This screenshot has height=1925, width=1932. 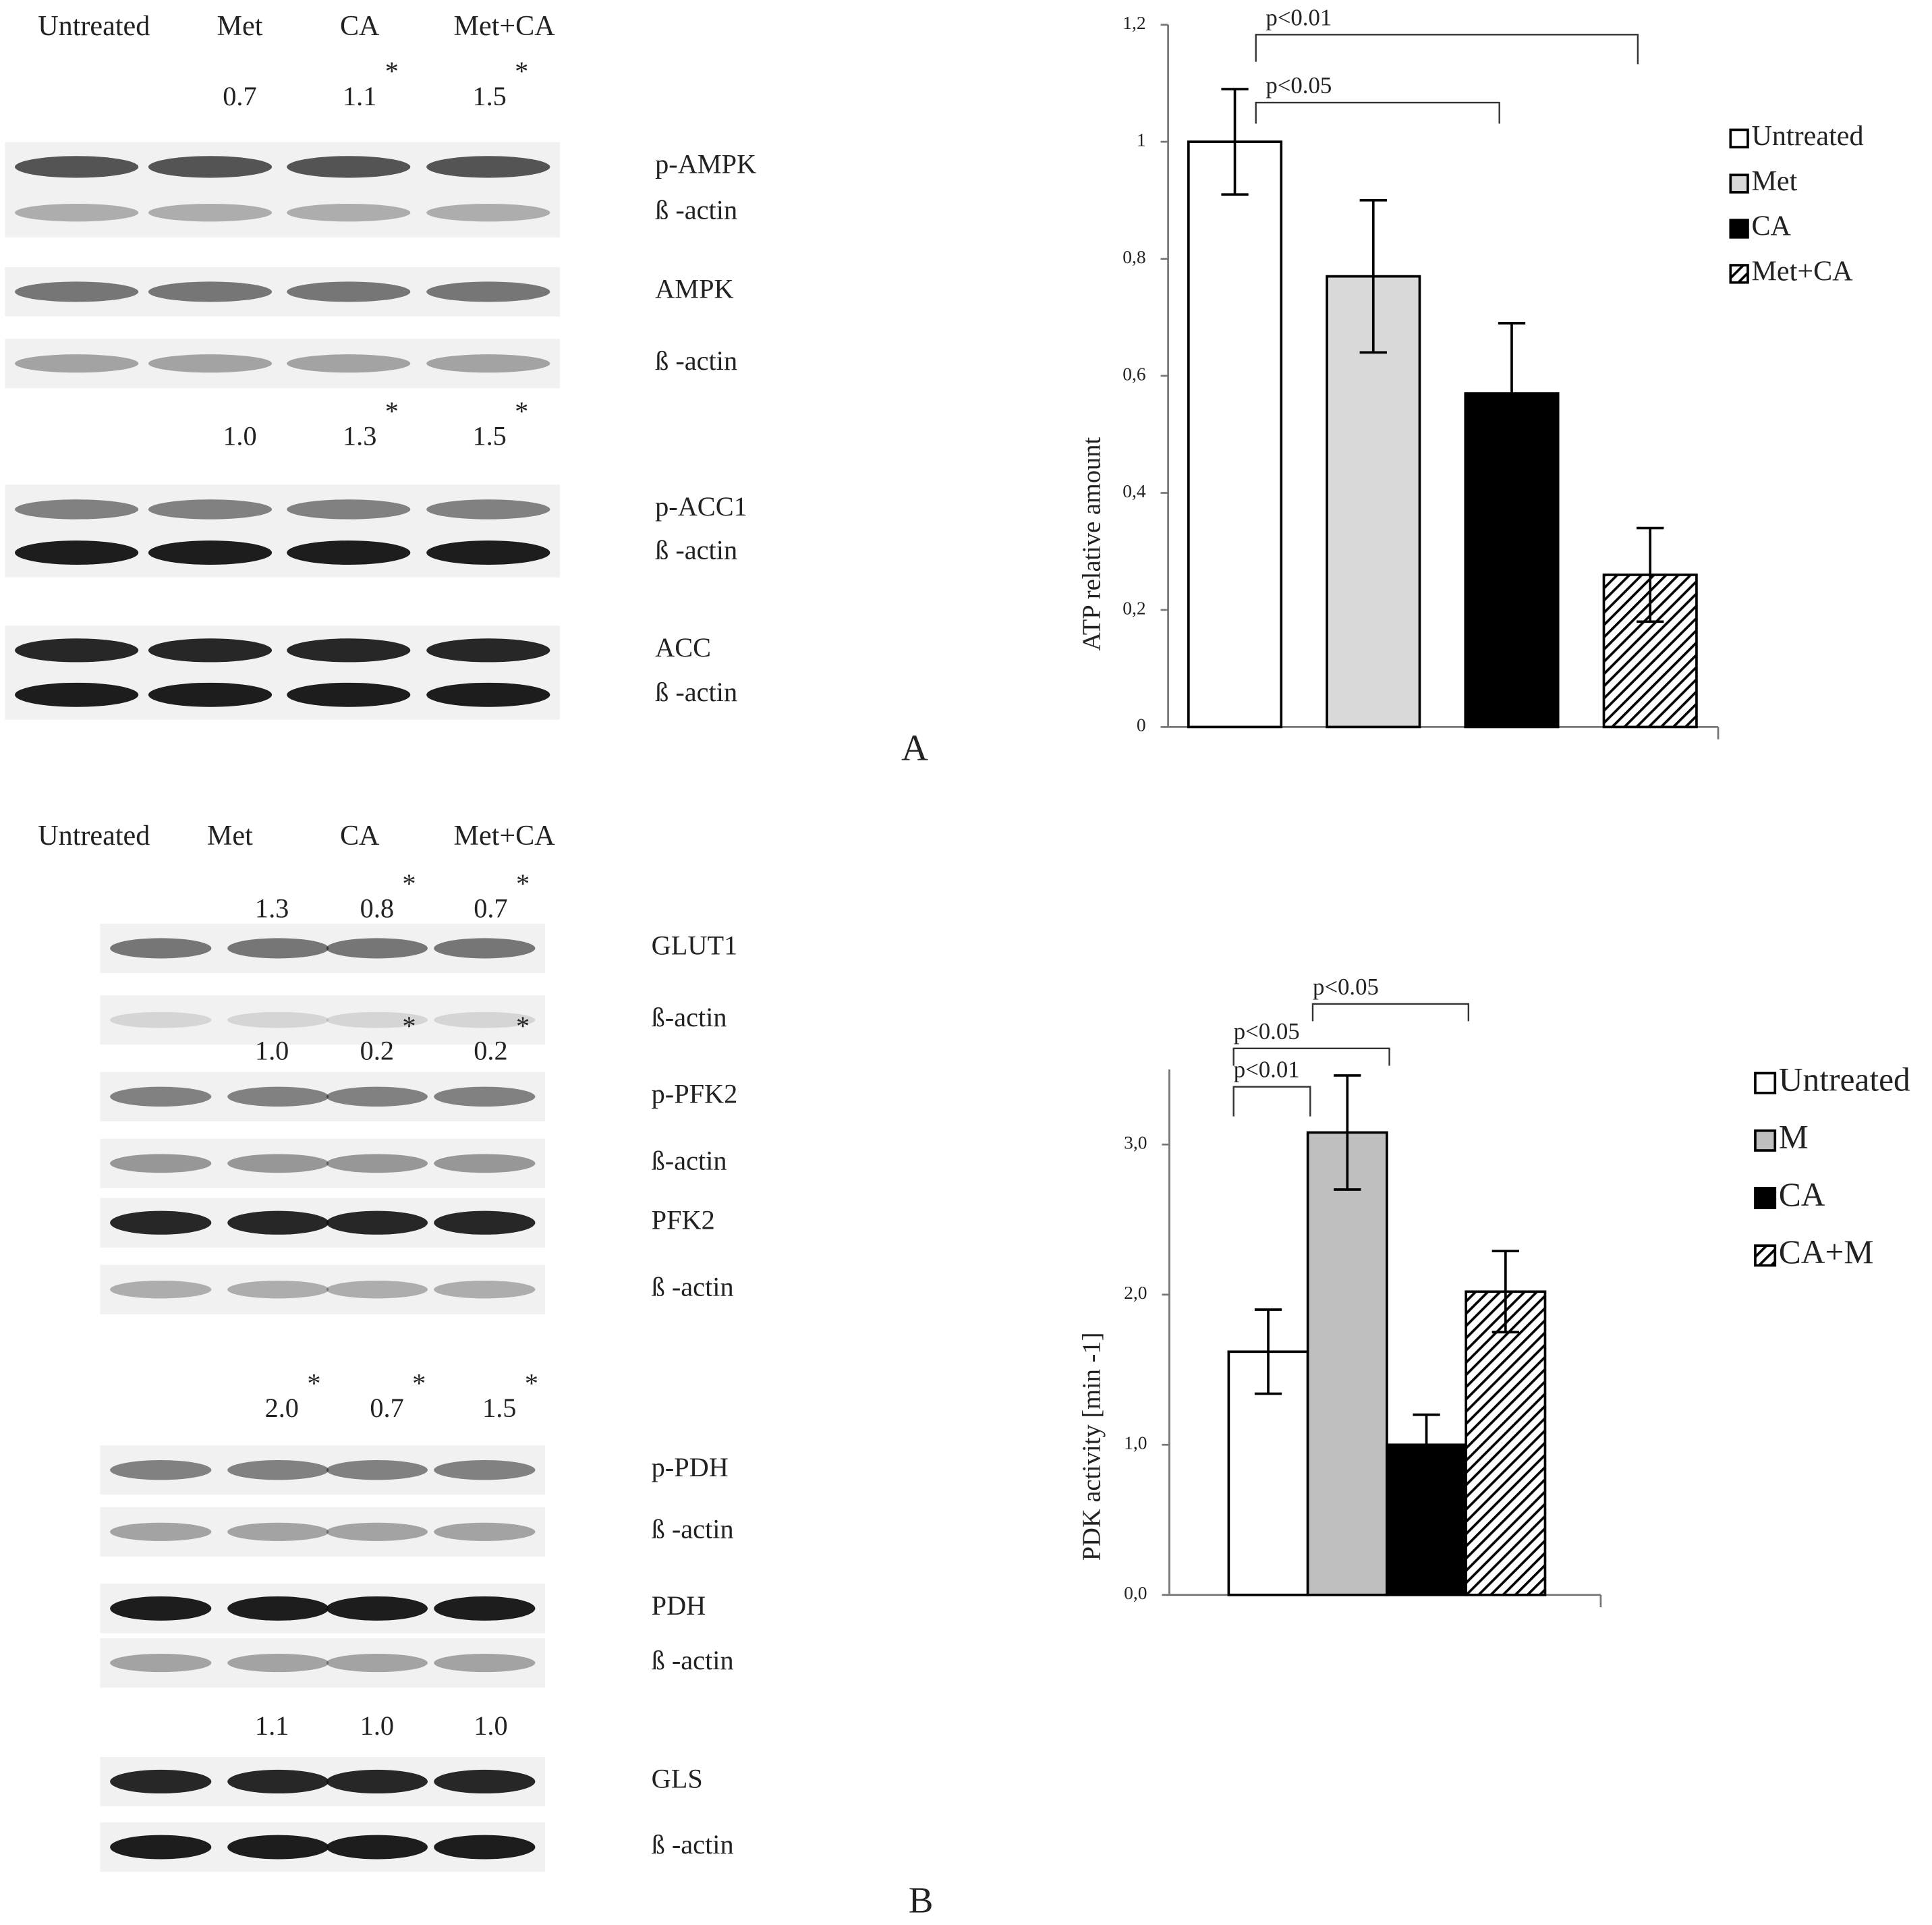 What do you see at coordinates (1135, 1293) in the screenshot?
I see `y-tick-label: 2,0` at bounding box center [1135, 1293].